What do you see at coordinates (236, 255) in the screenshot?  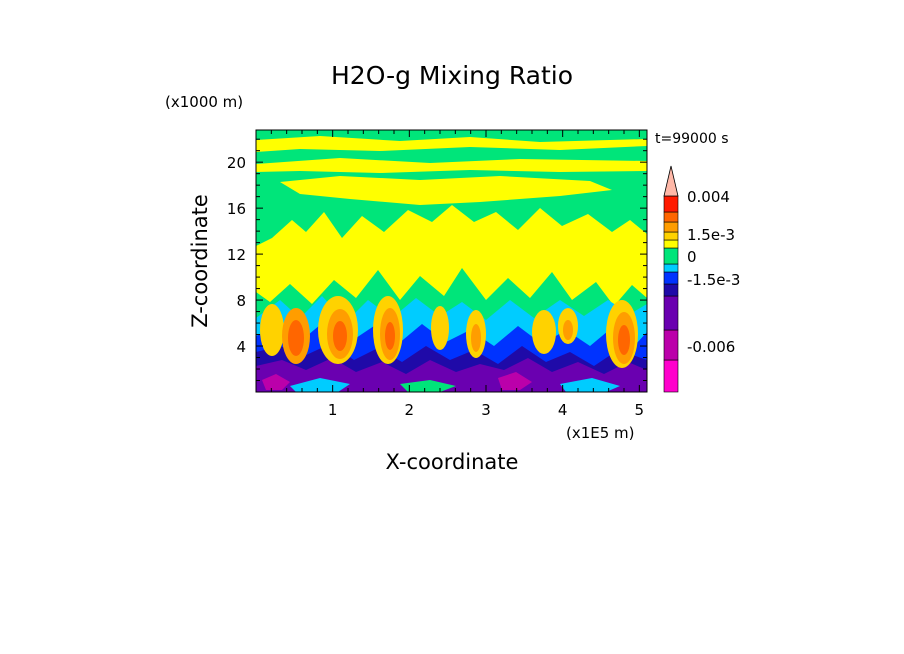 I see `y-tick-label: 12` at bounding box center [236, 255].